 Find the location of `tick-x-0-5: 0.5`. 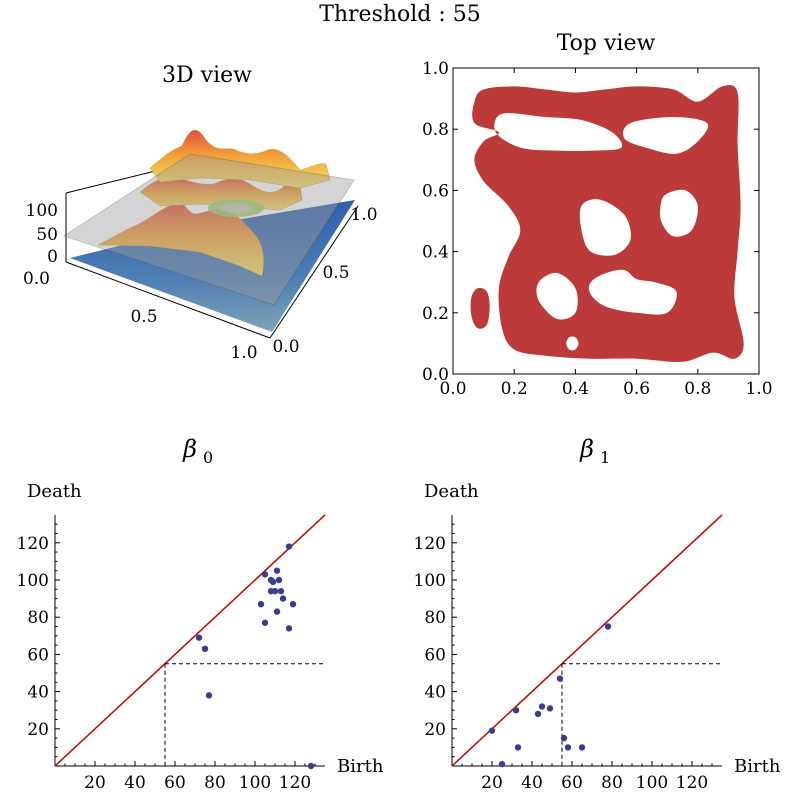

tick-x-0-5: 0.5 is located at coordinates (143, 317).